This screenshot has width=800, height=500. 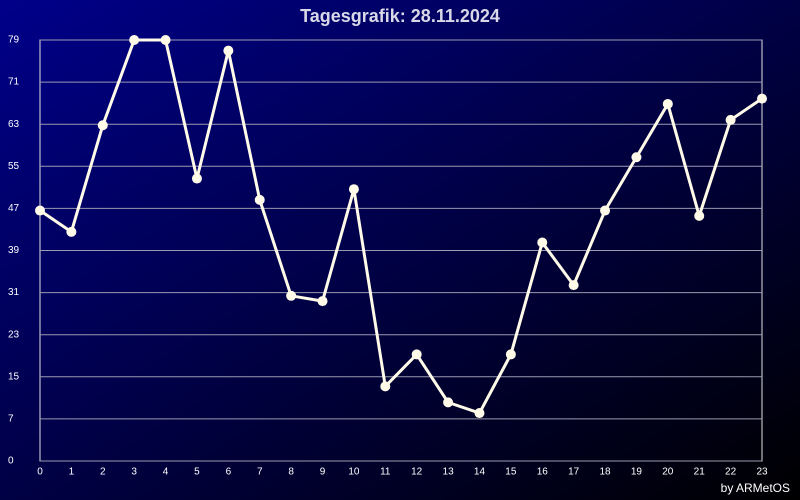 I want to click on y-tick-label: 15, so click(x=14, y=376).